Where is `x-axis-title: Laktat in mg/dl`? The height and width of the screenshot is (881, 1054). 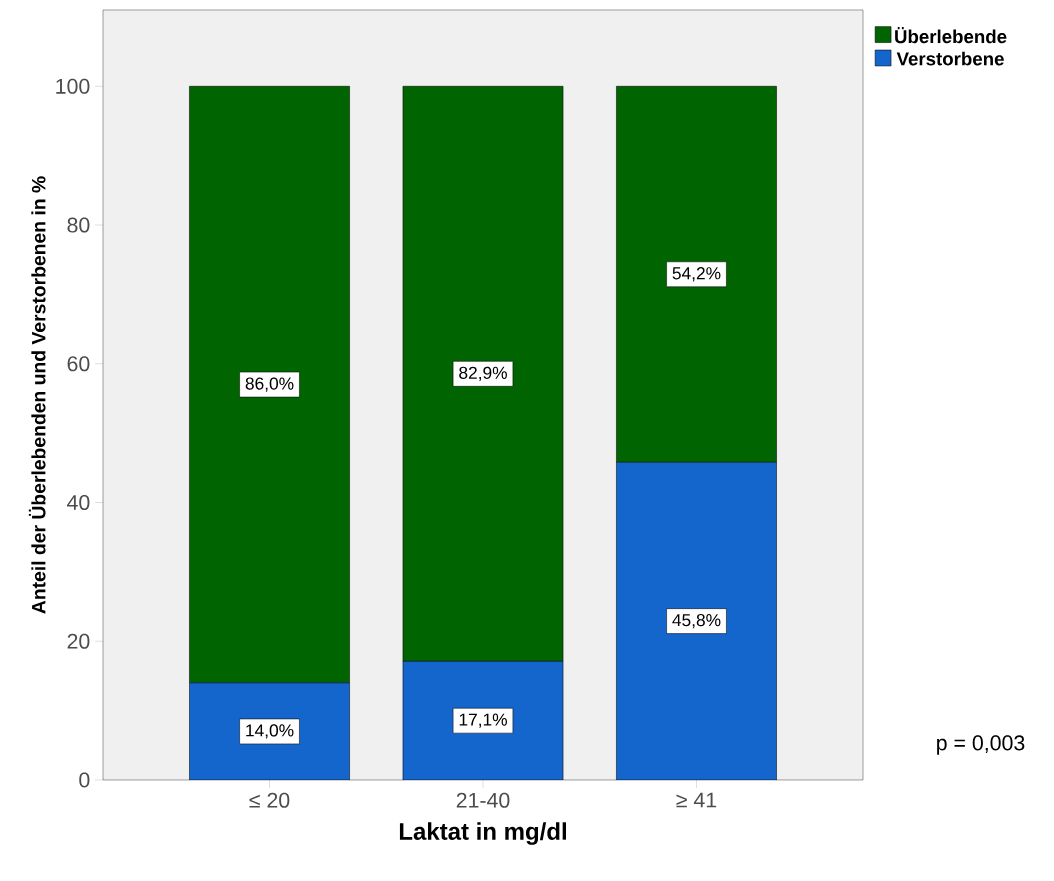
x-axis-title: Laktat in mg/dl is located at coordinates (482, 833).